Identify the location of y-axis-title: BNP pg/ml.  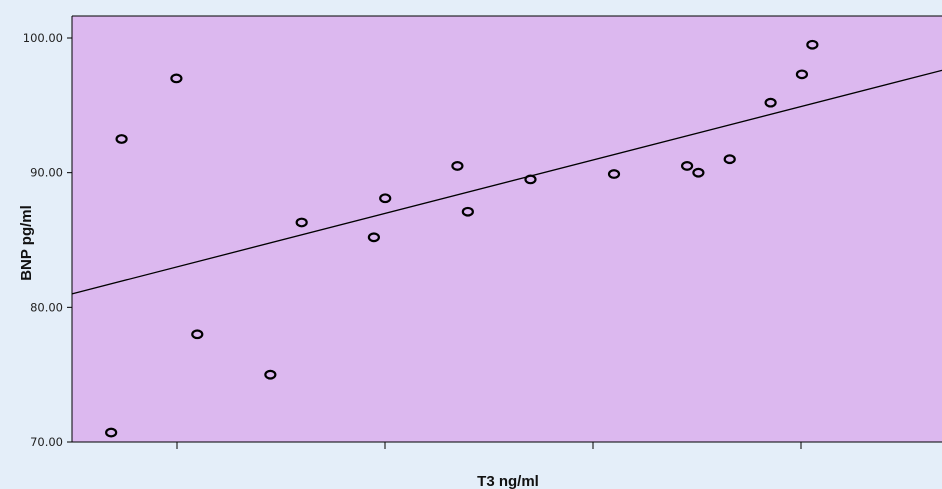
(26, 243).